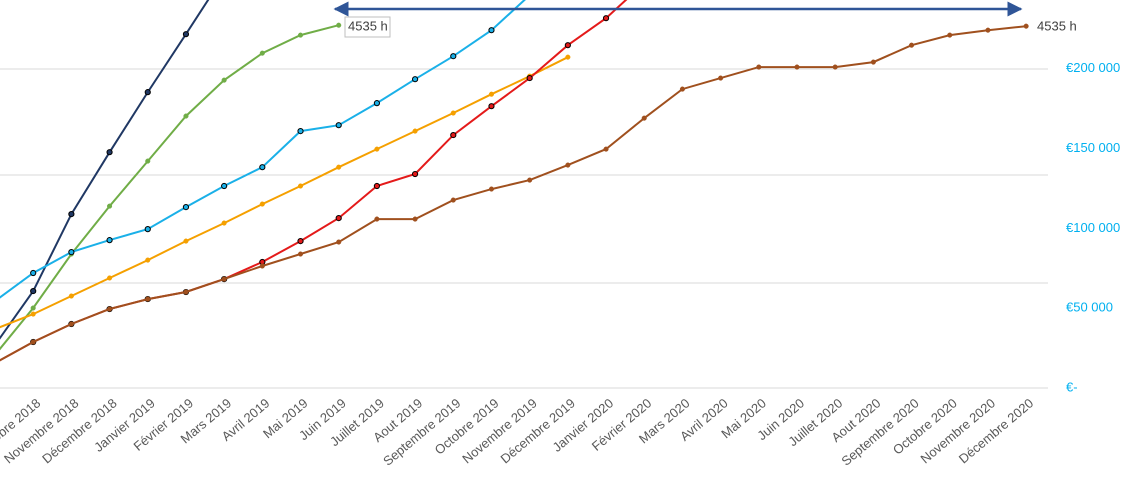 This screenshot has height=491, width=1133. Describe the element at coordinates (1093, 227) in the screenshot. I see `y-tick-label: €100 000` at that location.